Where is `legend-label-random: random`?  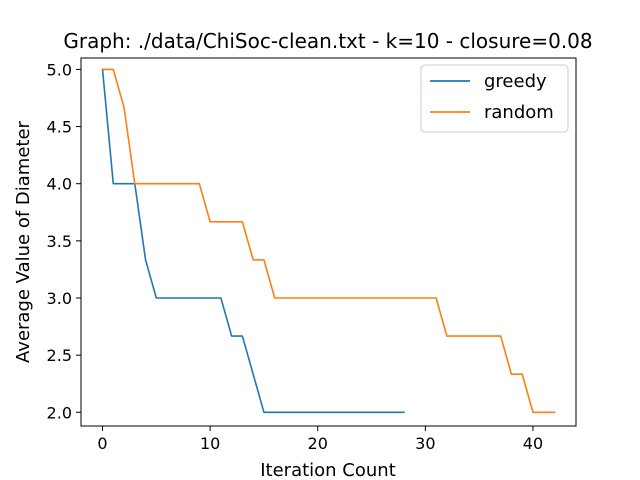 legend-label-random: random is located at coordinates (519, 112).